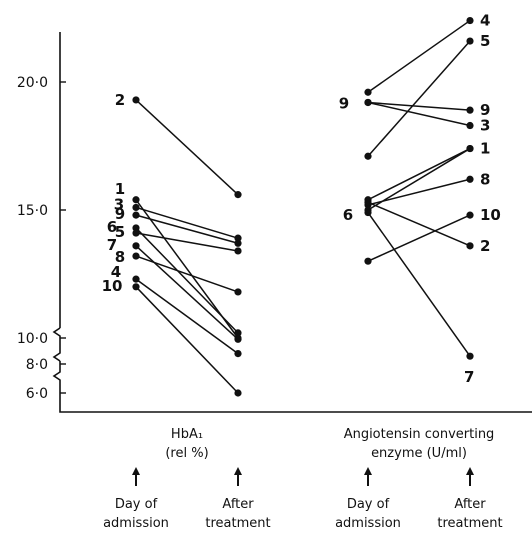  Describe the element at coordinates (136, 256) in the screenshot. I see `point-admission-g0-p8` at that location.